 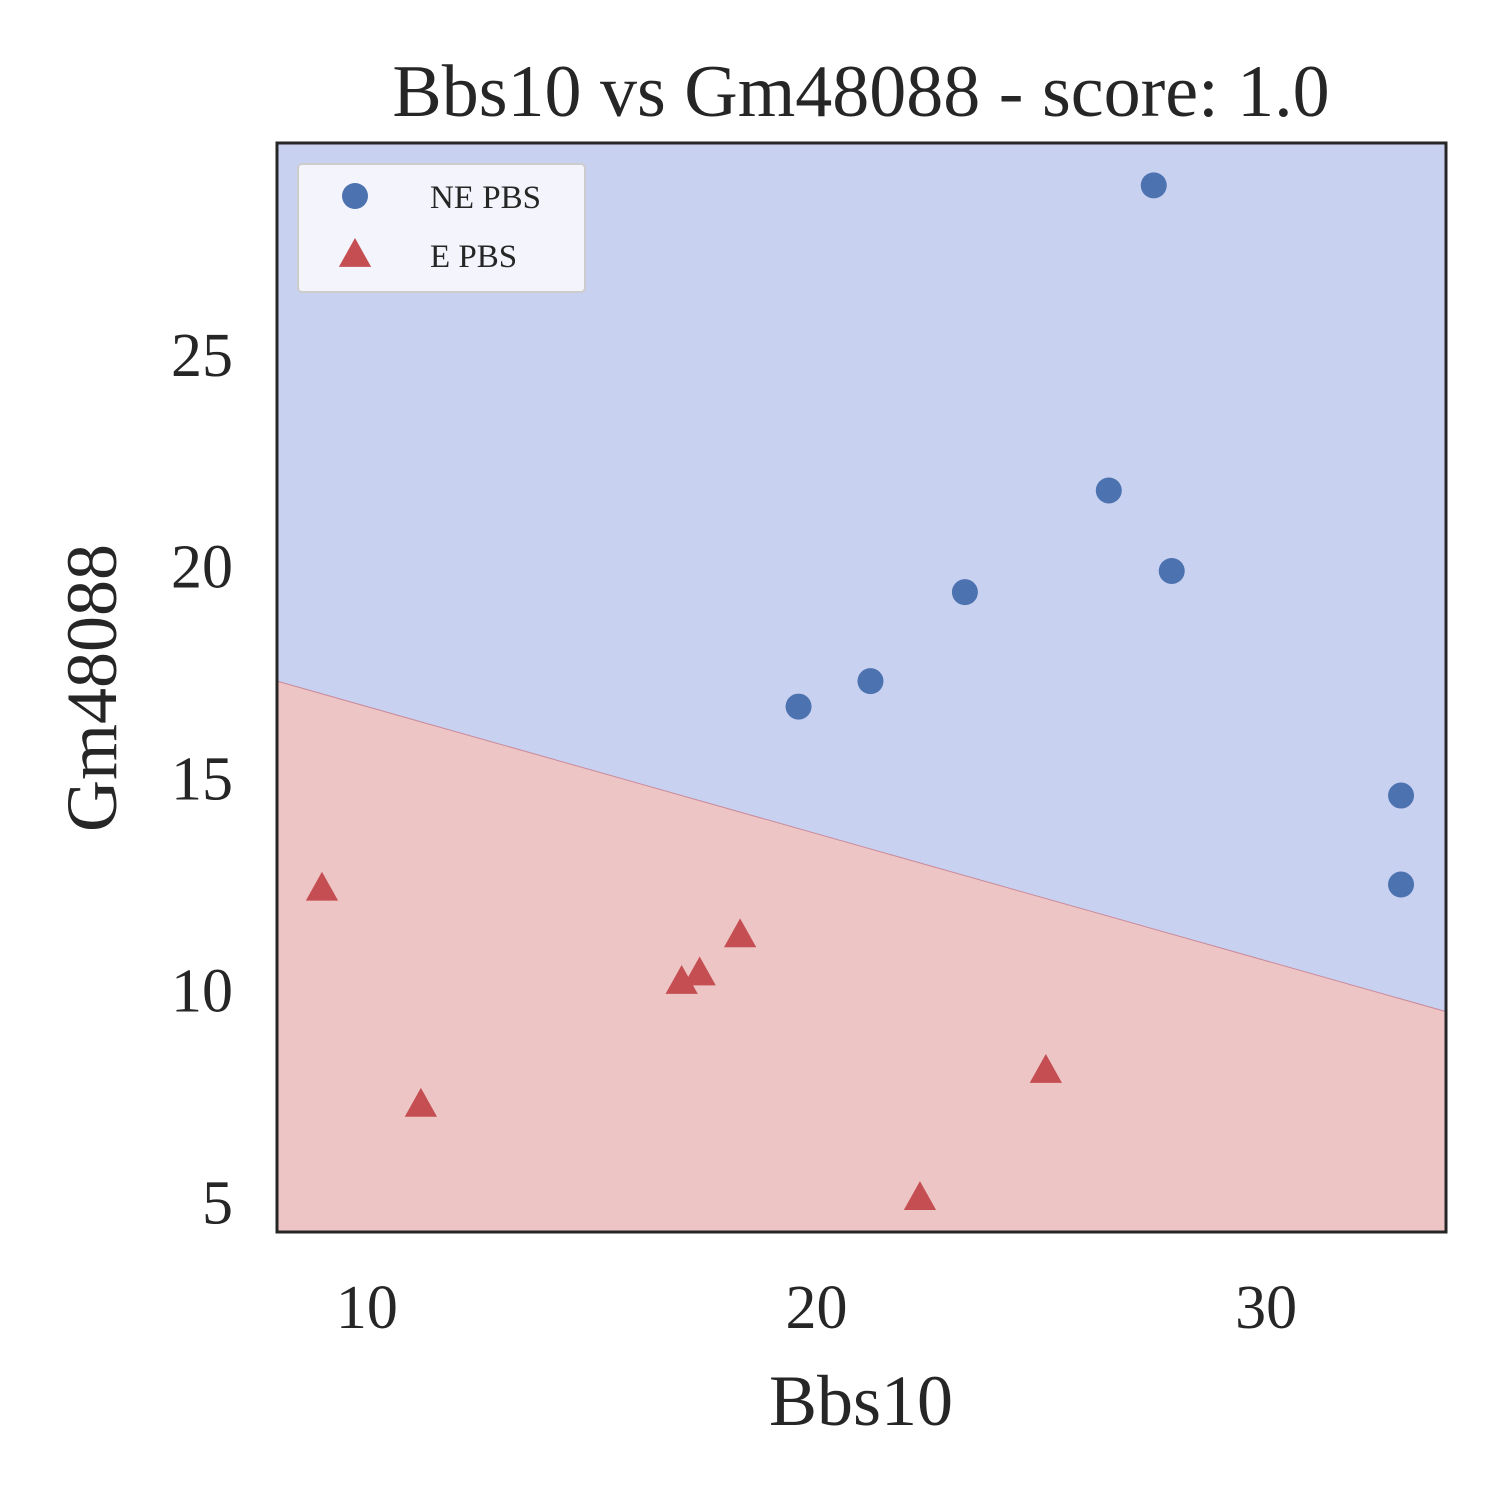 I want to click on legend-marker-triangle-icon, so click(x=355, y=252).